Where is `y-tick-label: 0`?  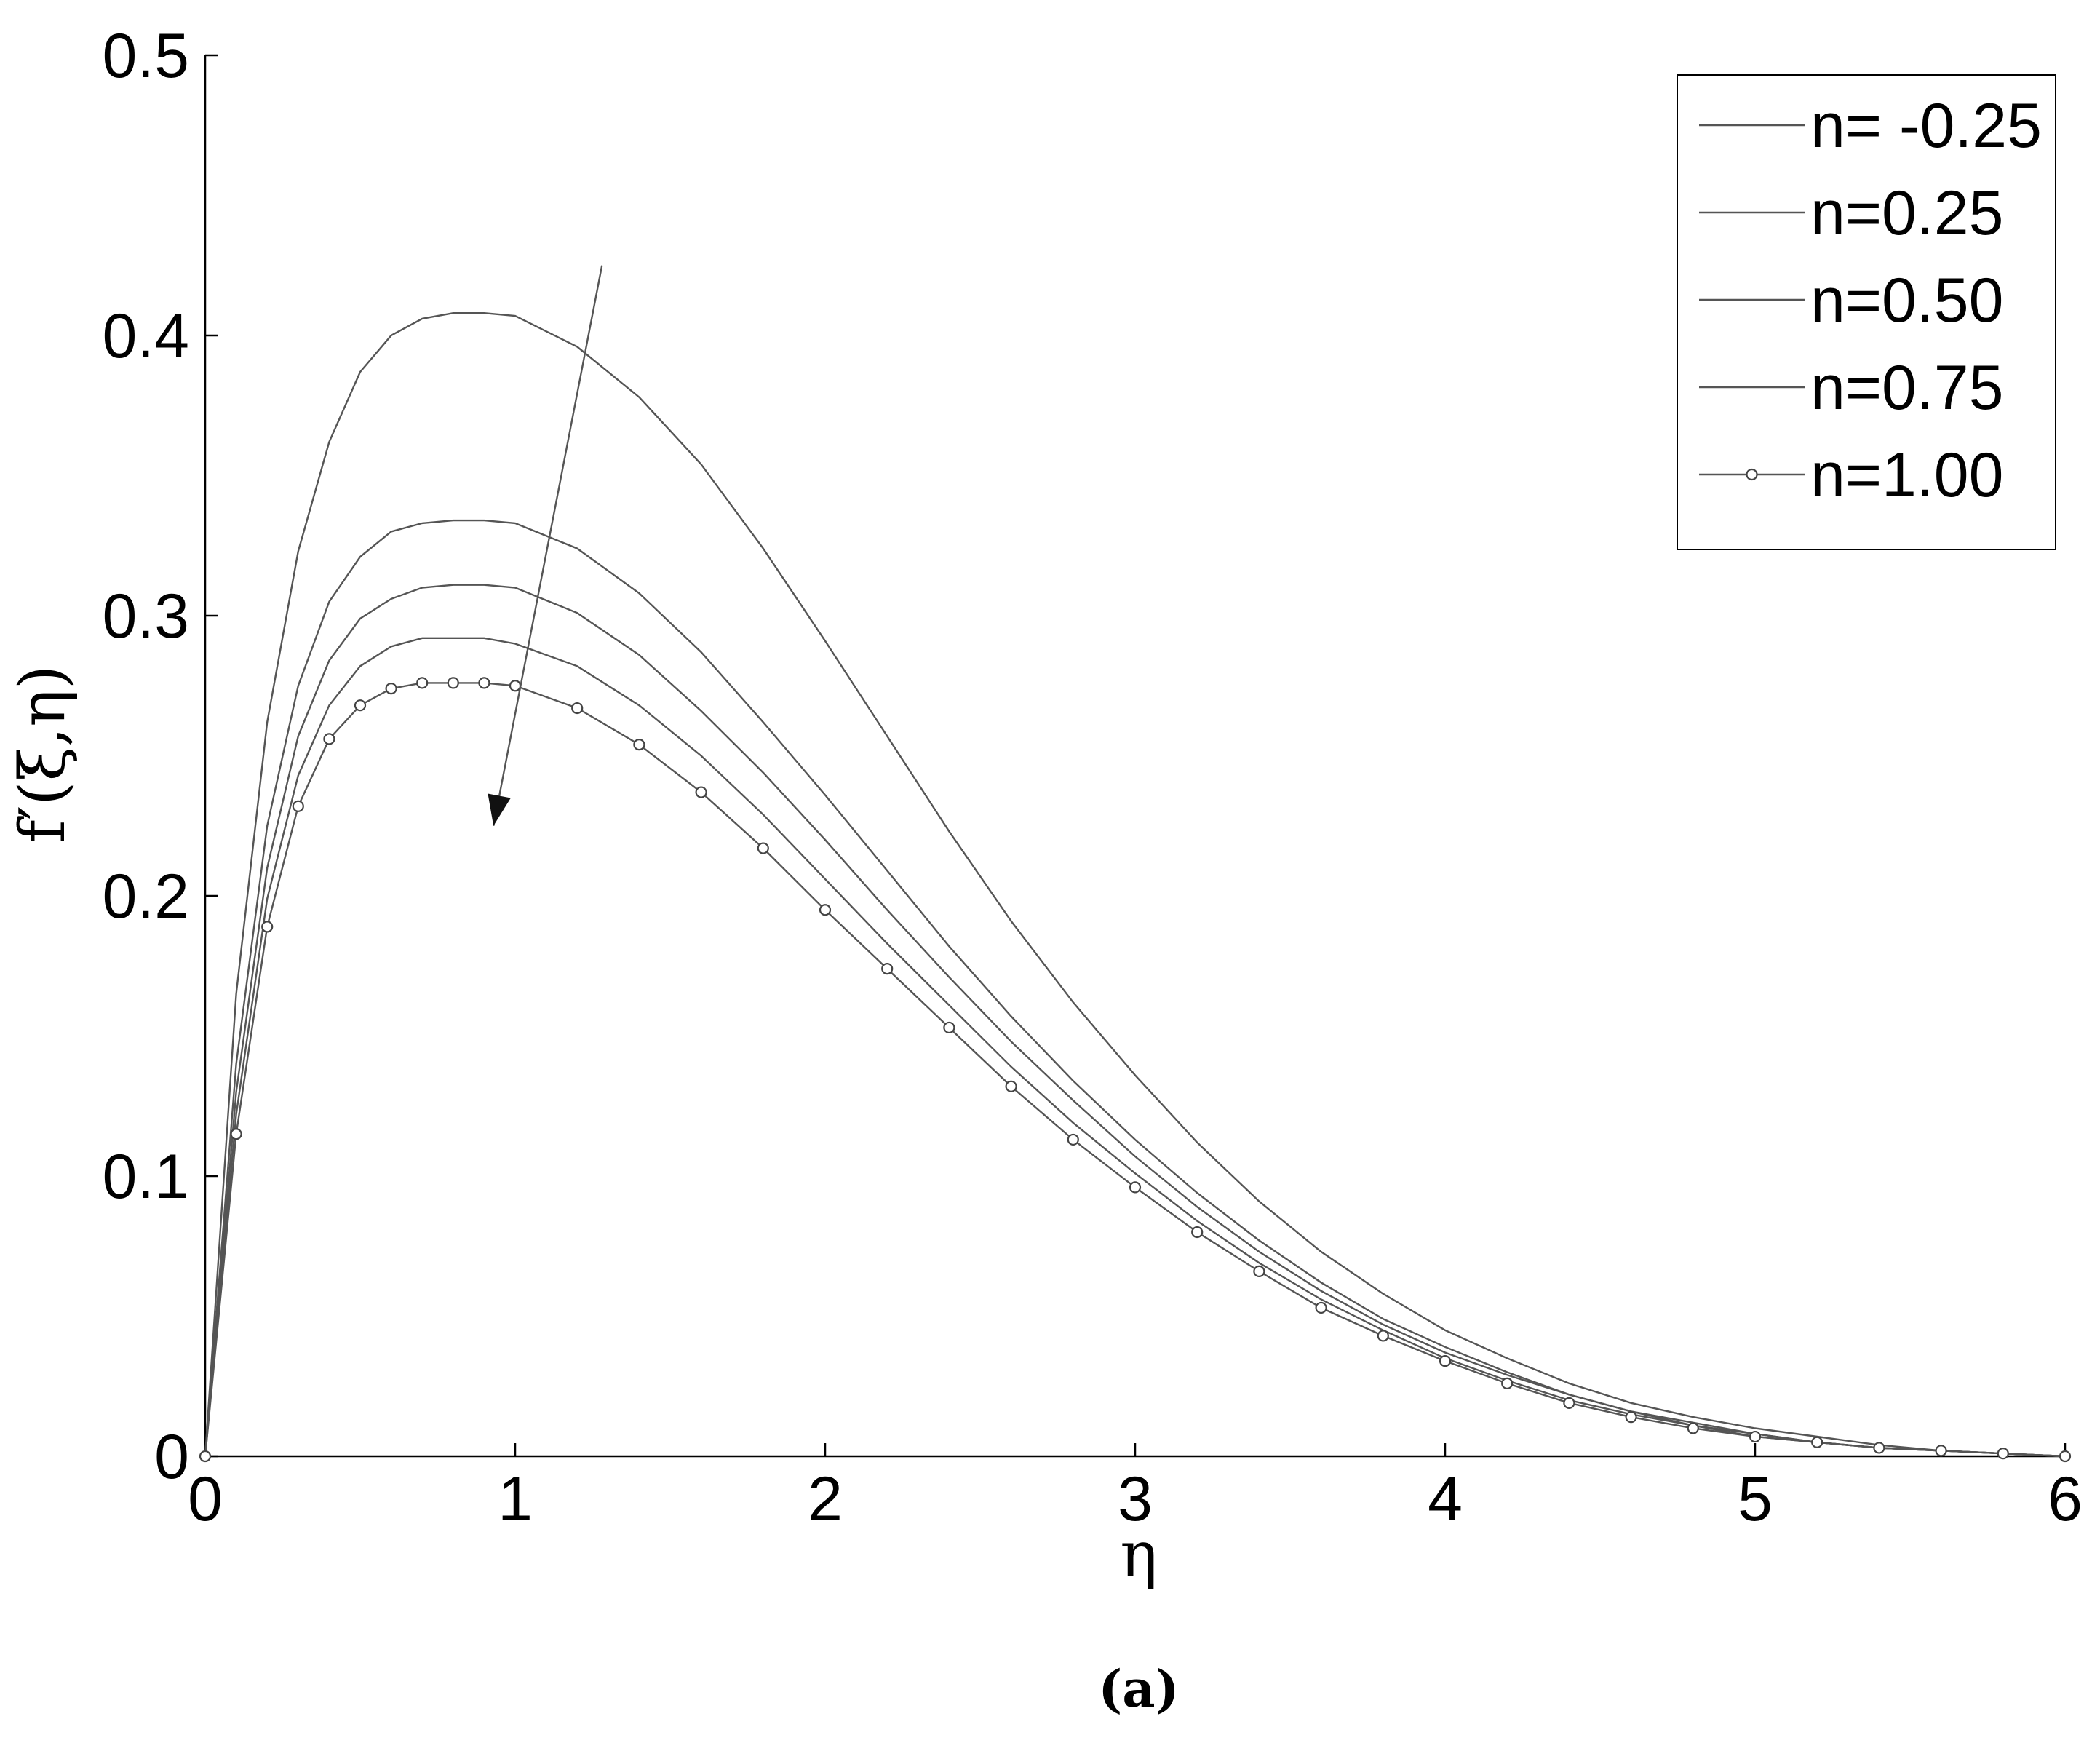 y-tick-label: 0 is located at coordinates (171, 1457).